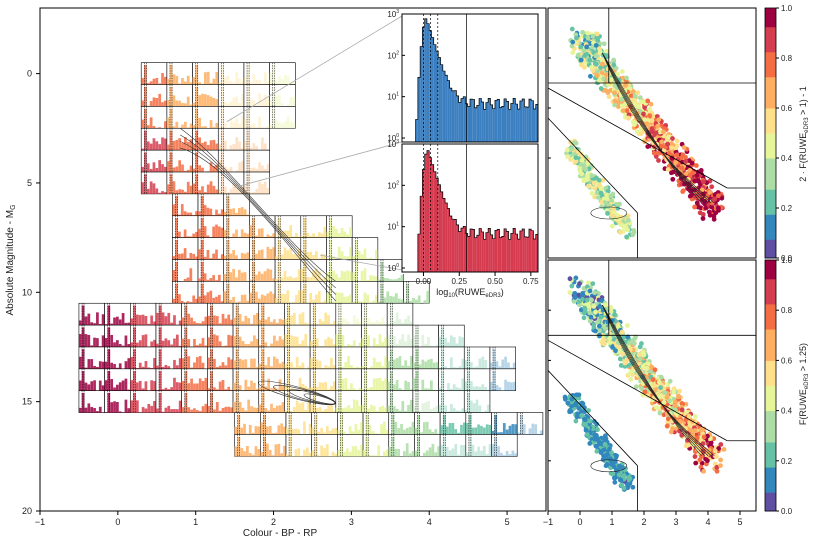 Image resolution: width=814 pixels, height=542 pixels. I want to click on colorbar-segment, so click(770, 295).